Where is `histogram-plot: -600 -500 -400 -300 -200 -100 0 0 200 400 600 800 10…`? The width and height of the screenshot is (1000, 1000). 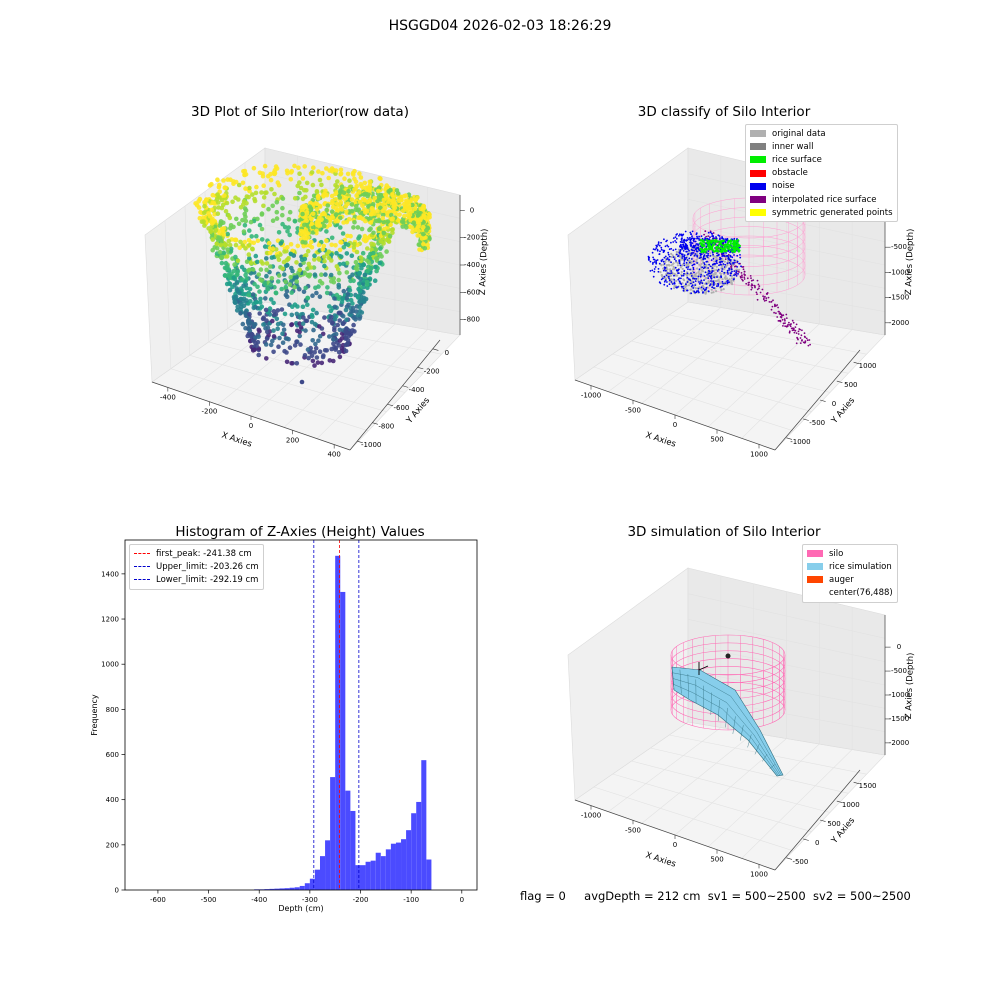
histogram-plot: -600 -500 -400 -300 -200 -100 0 0 200 400 600 800 10… is located at coordinates (284, 726).